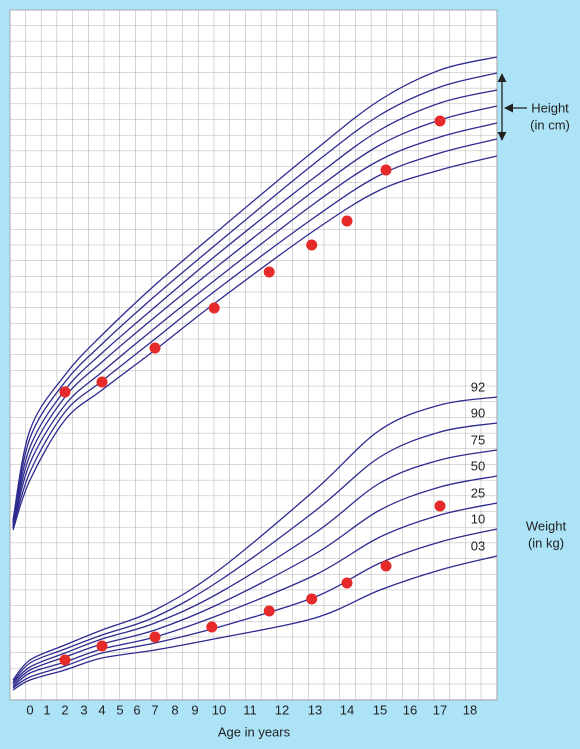  I want to click on x-tick-label: 14, so click(347, 709).